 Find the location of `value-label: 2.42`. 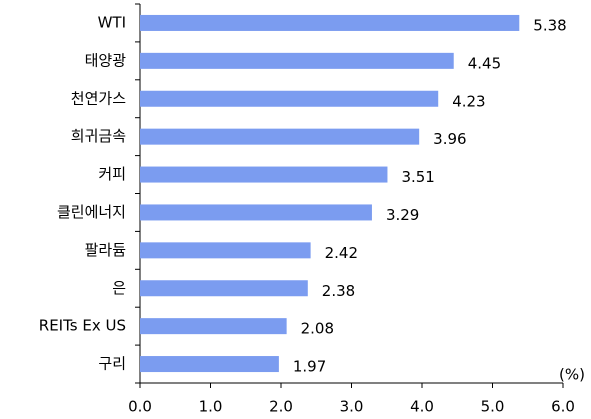

value-label: 2.42 is located at coordinates (341, 253).